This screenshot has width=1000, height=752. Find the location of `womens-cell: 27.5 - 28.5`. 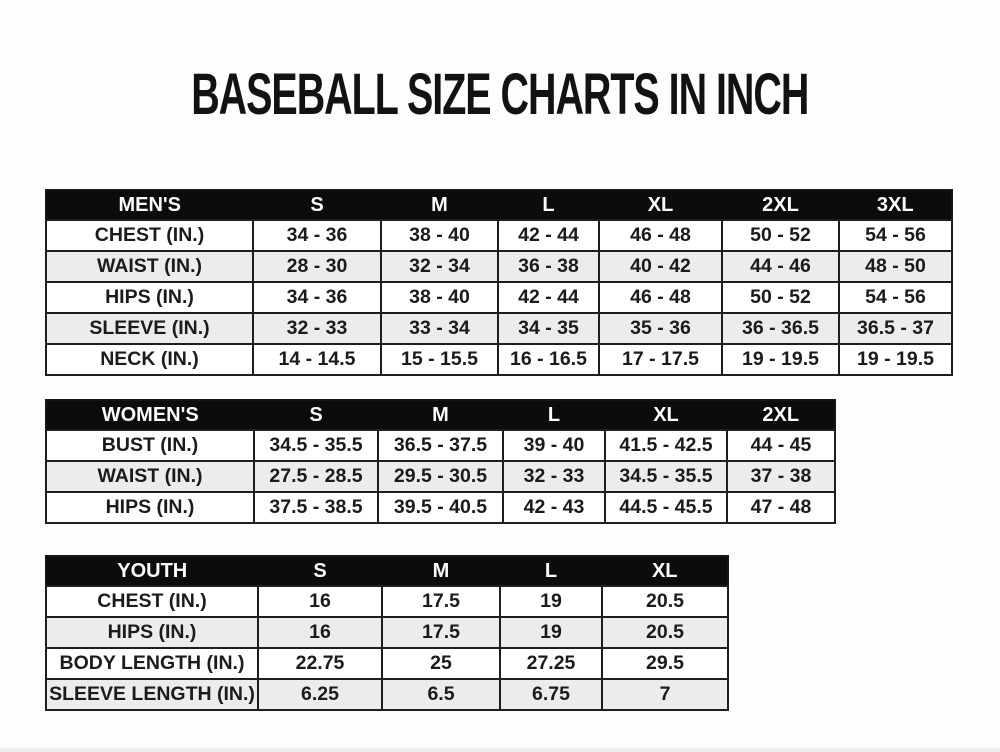

womens-cell: 27.5 - 28.5 is located at coordinates (316, 476).